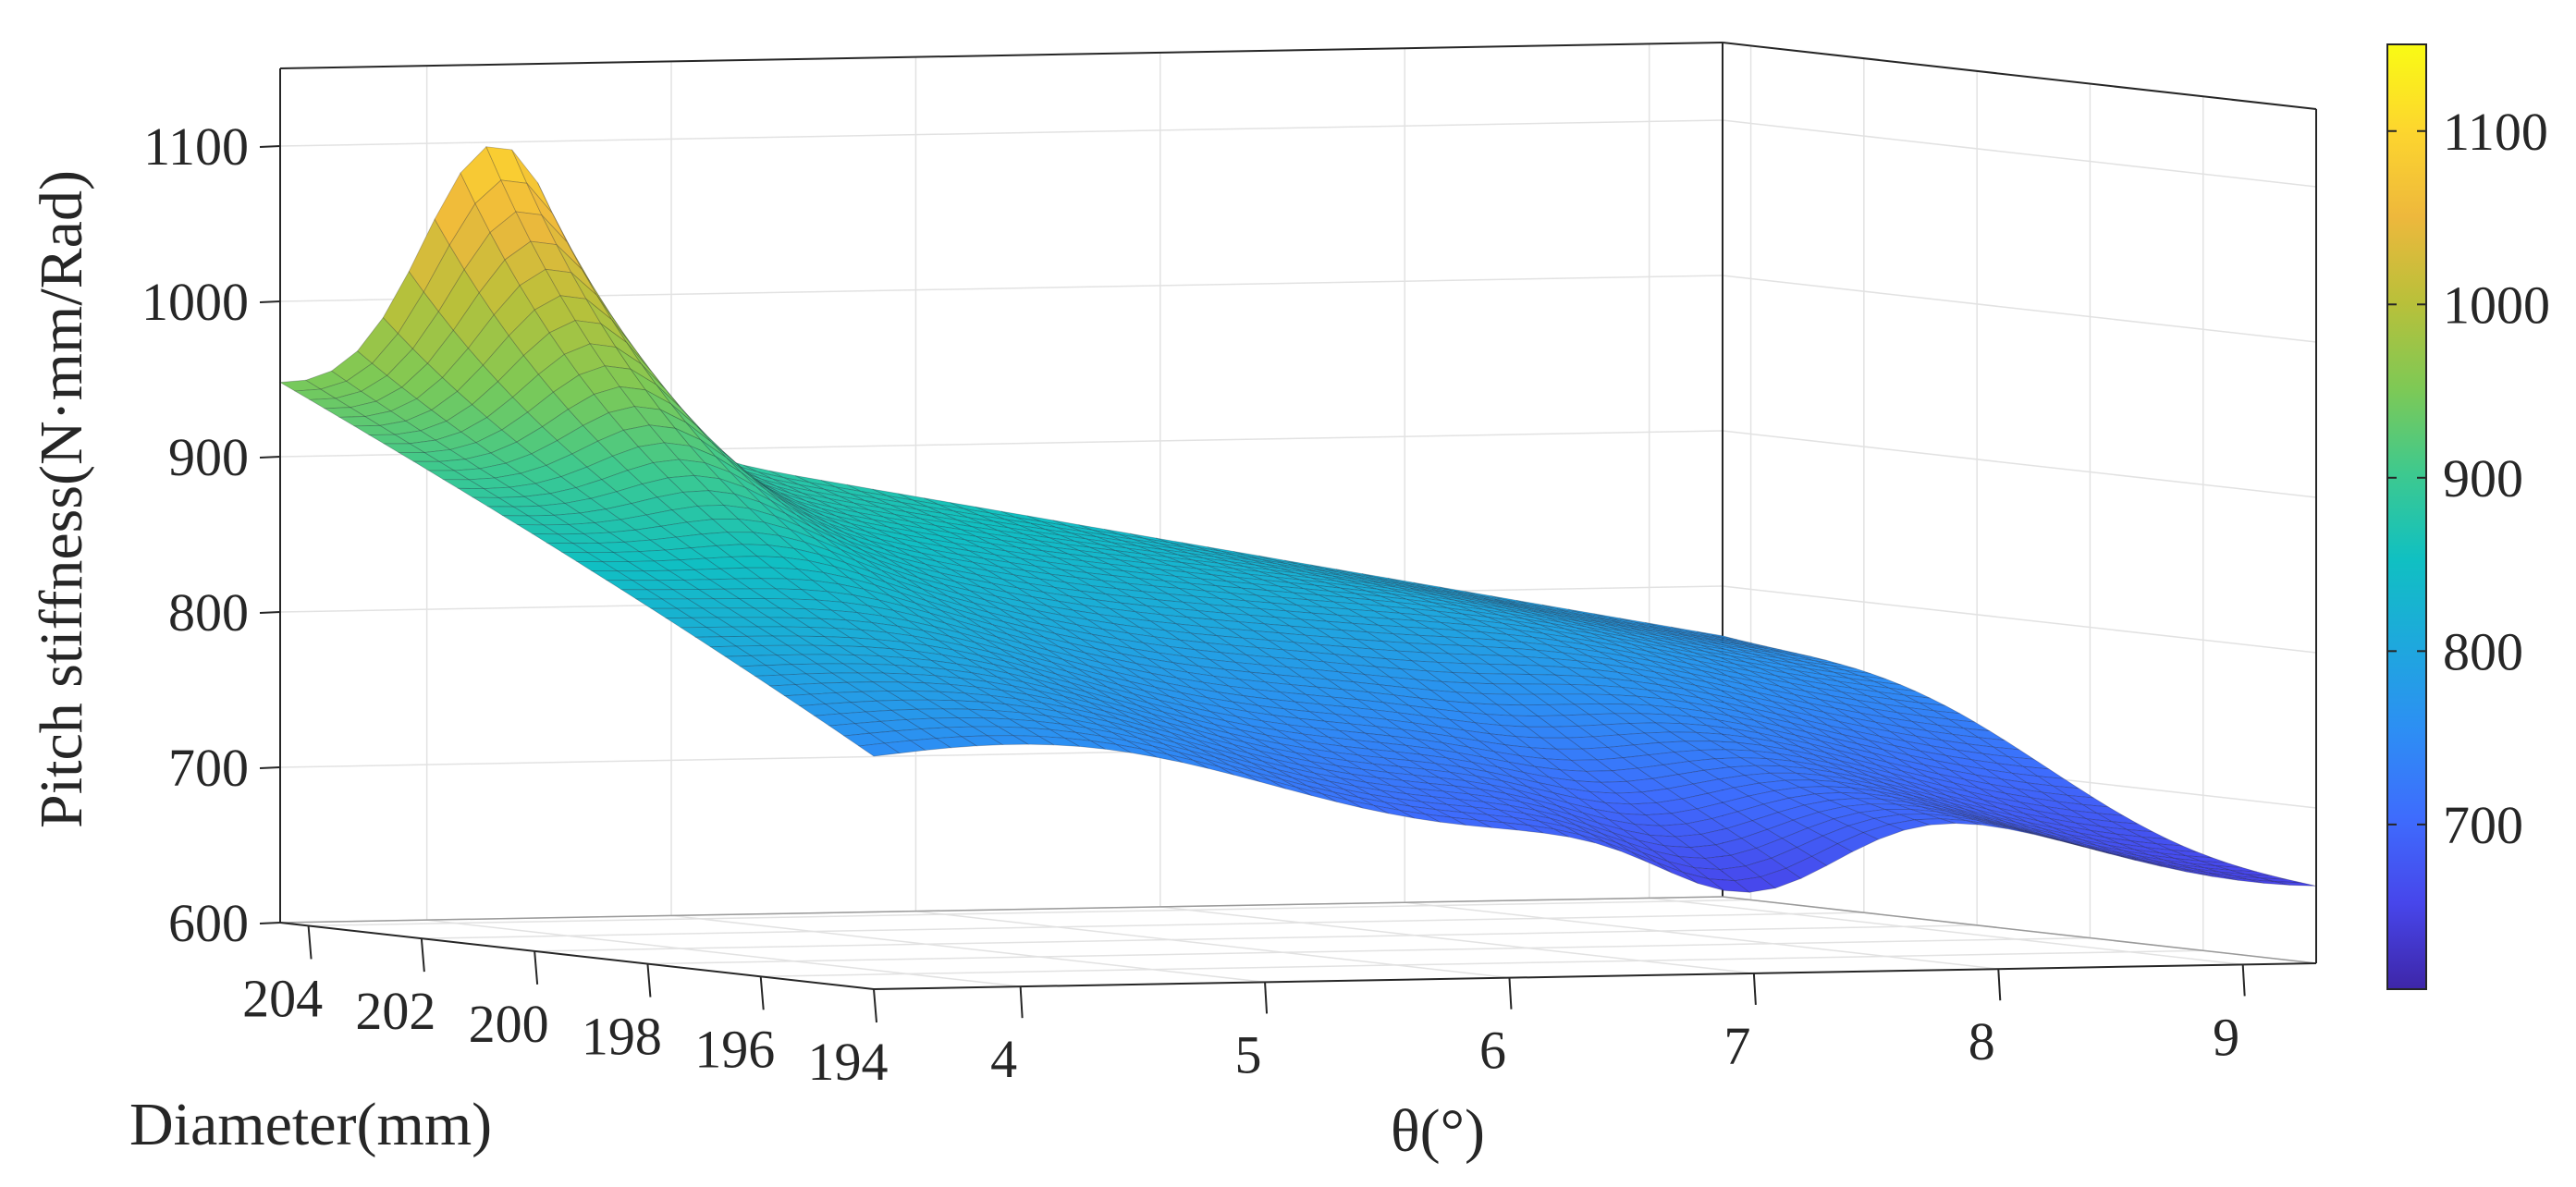 The height and width of the screenshot is (1187, 2576). What do you see at coordinates (208, 612) in the screenshot?
I see `z-tick-label: 800` at bounding box center [208, 612].